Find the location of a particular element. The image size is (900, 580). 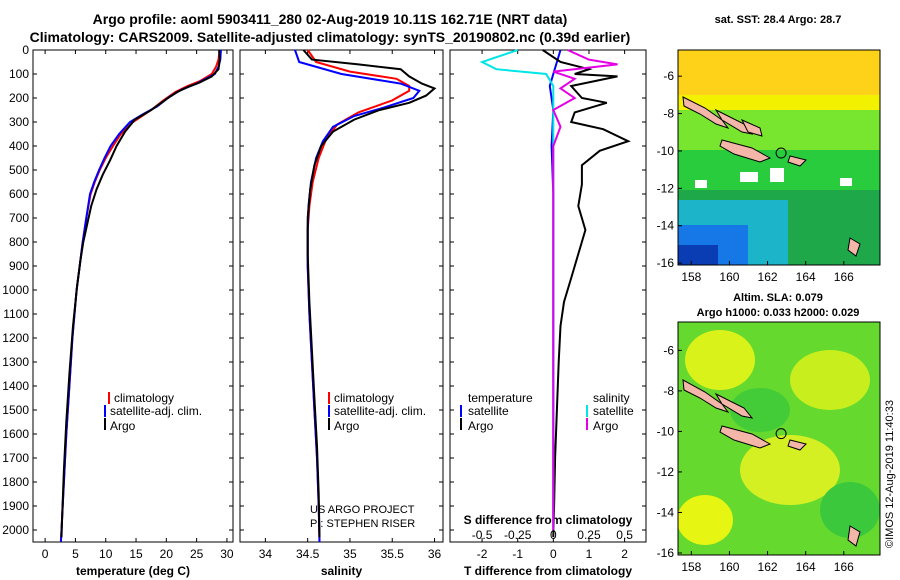

y-tick-label: 1800 is located at coordinates (15, 482).